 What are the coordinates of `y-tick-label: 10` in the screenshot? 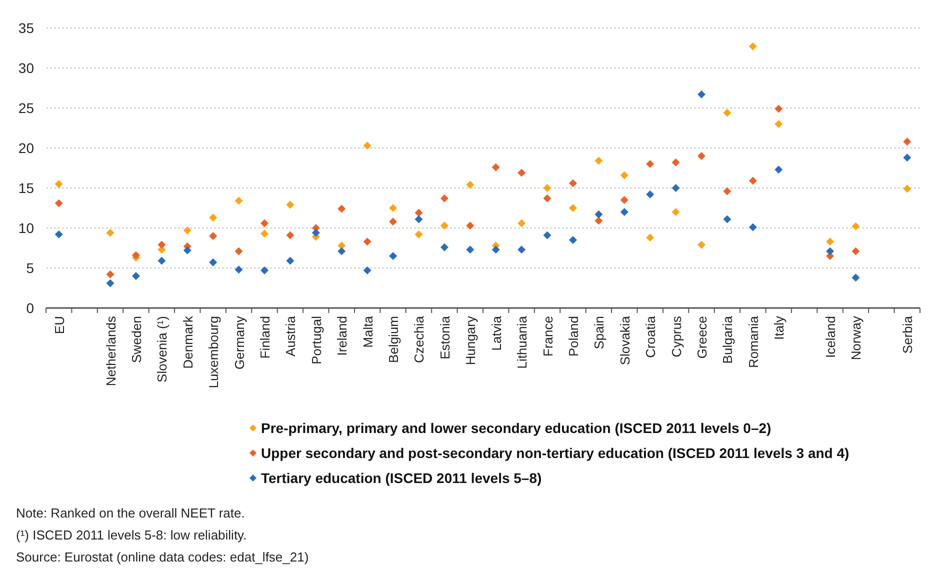 It's located at (26, 228).